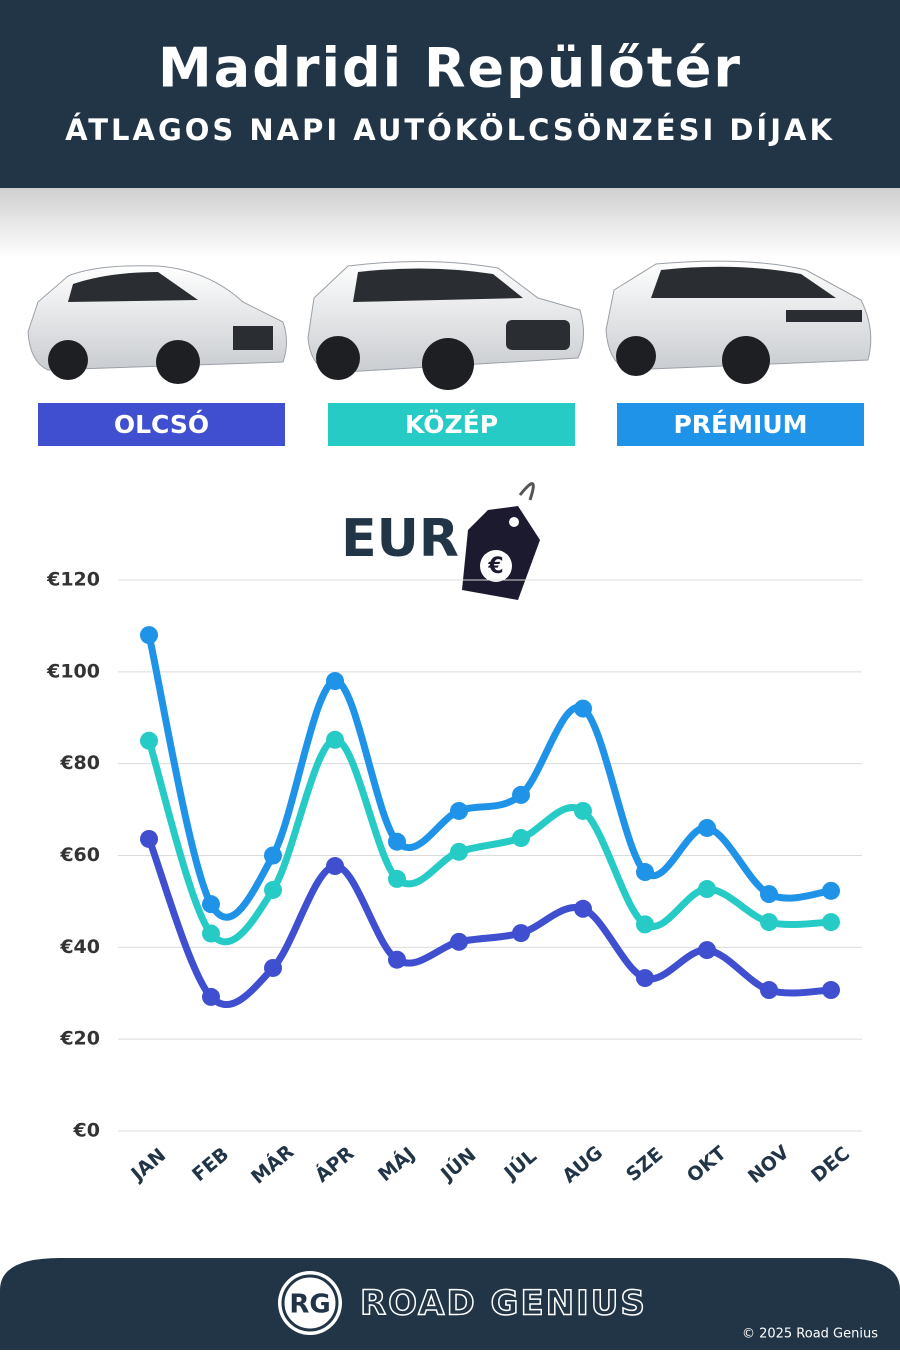  I want to click on x-tick-label: ÁPR, so click(334, 1164).